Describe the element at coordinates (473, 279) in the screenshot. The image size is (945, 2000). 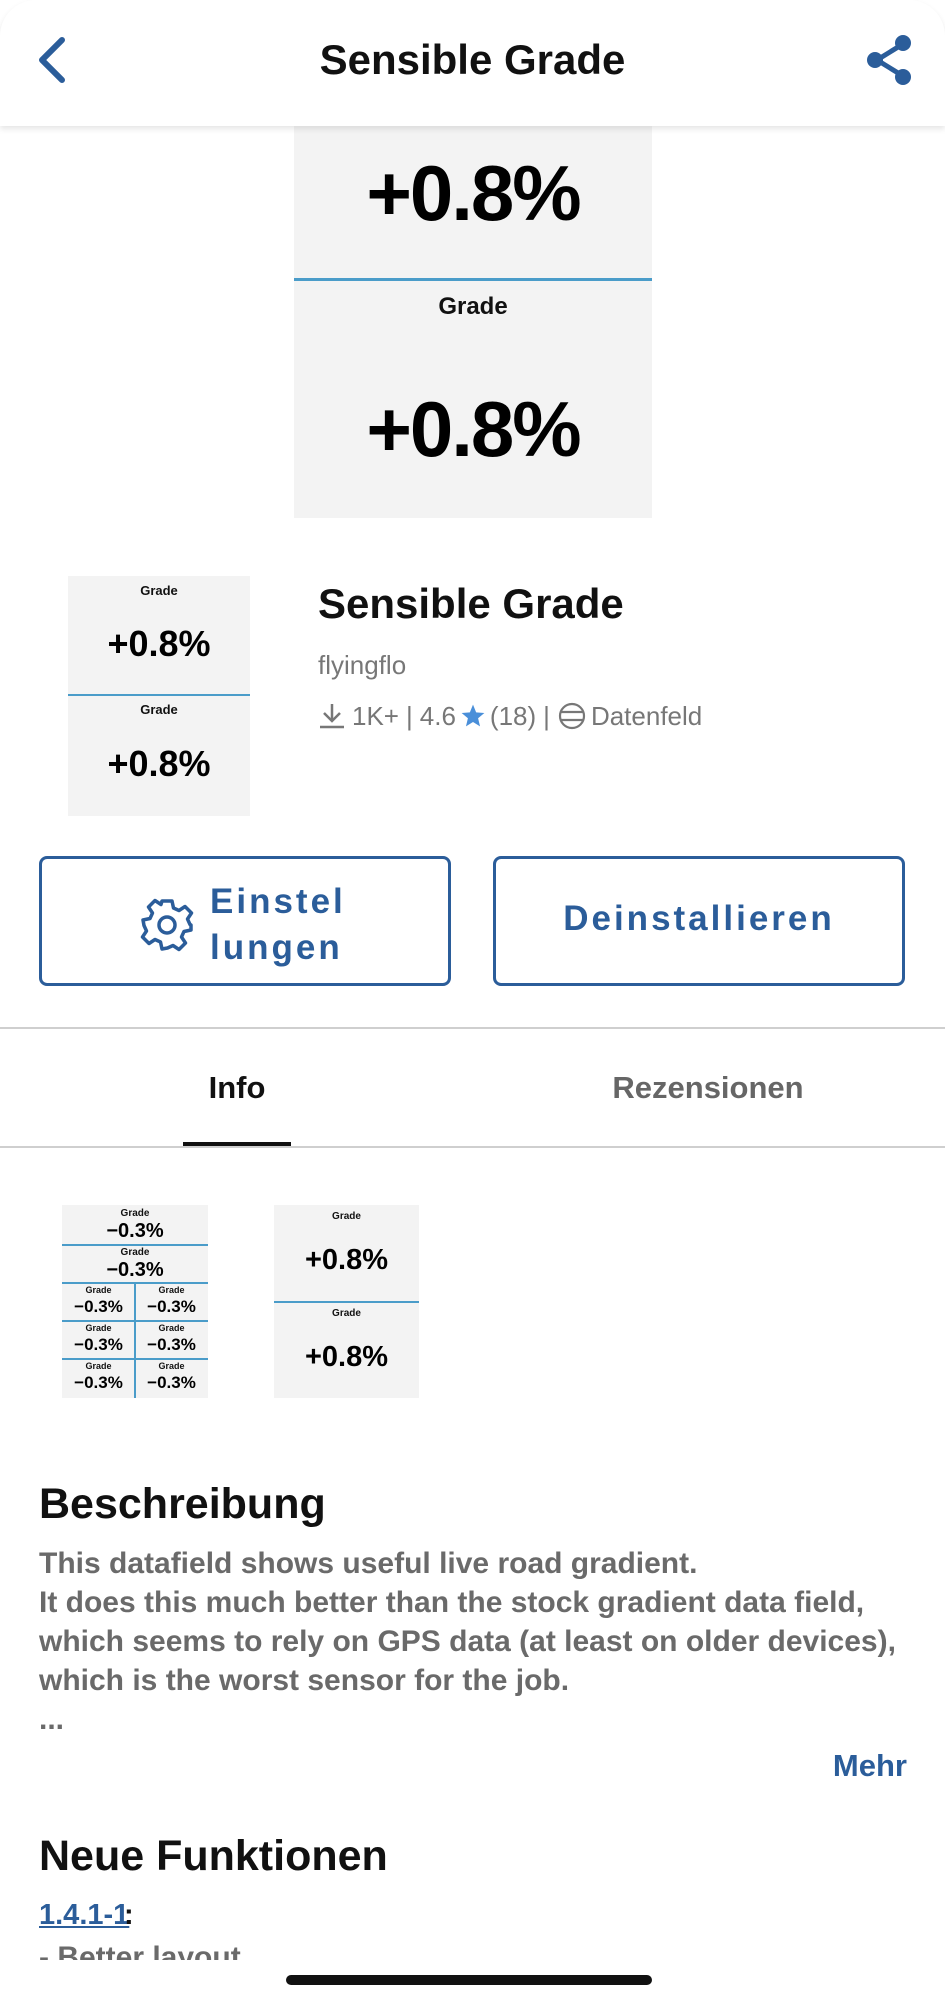
I see `hero-divider` at that location.